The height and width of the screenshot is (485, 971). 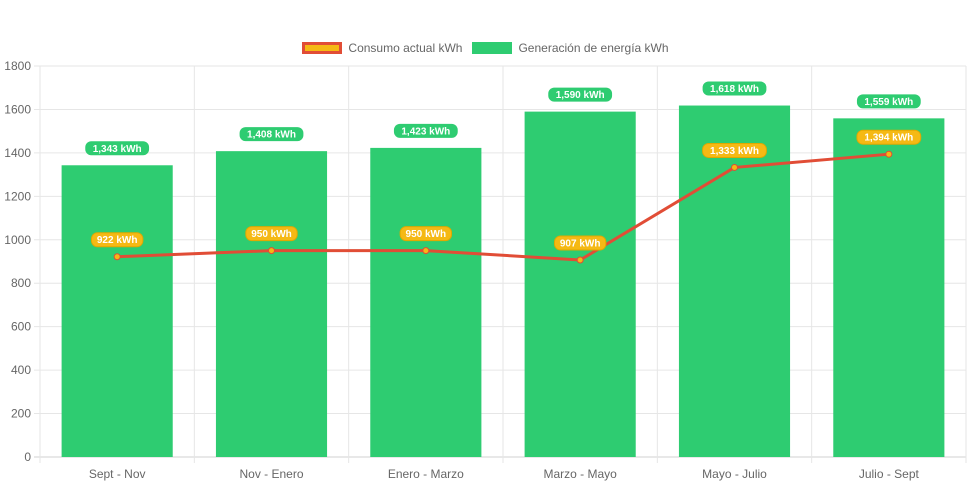 I want to click on bar-data-label: 1,423 kWh, so click(x=425, y=131).